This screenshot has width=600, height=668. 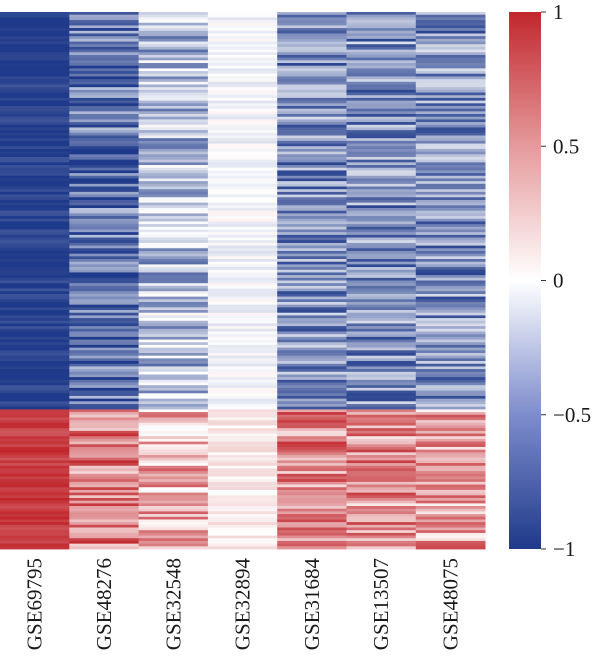 What do you see at coordinates (35, 604) in the screenshot?
I see `column-label: GSE69795` at bounding box center [35, 604].